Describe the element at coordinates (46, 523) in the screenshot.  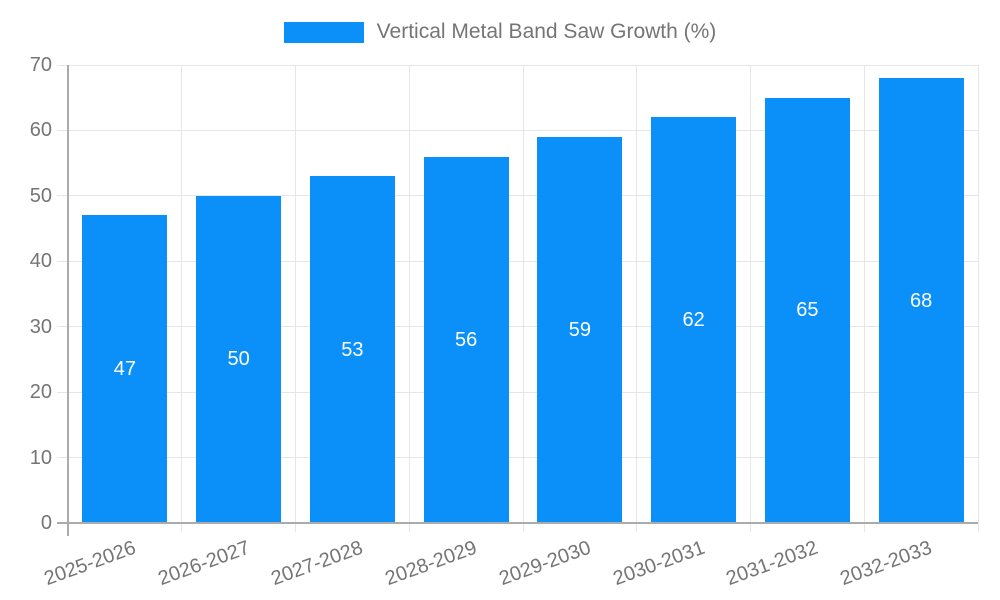
I see `y-axis-tick-label: 0` at that location.